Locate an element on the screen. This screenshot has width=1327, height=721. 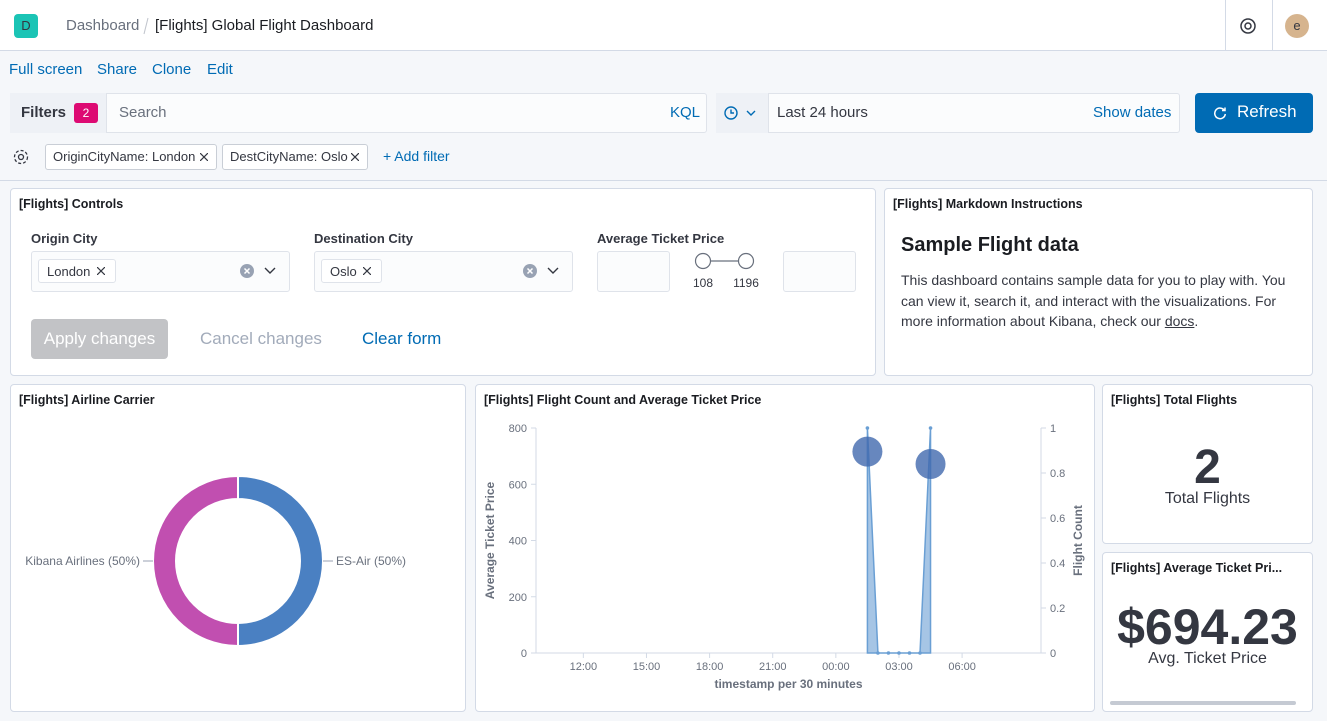
x-axis-title: timestamp per 30 minutes is located at coordinates (788, 684).